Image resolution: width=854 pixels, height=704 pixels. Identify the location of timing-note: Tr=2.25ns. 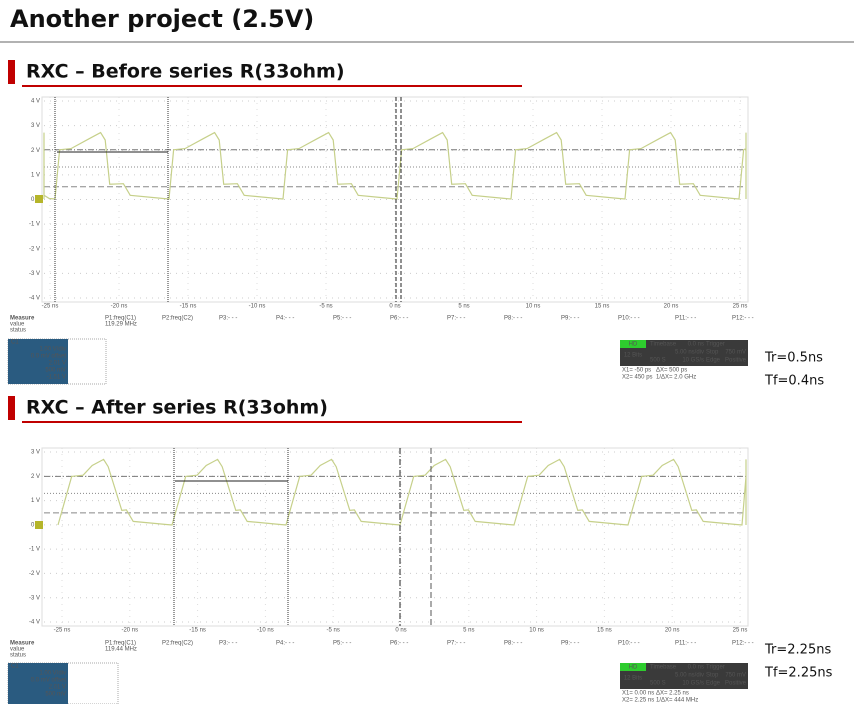
(797, 650).